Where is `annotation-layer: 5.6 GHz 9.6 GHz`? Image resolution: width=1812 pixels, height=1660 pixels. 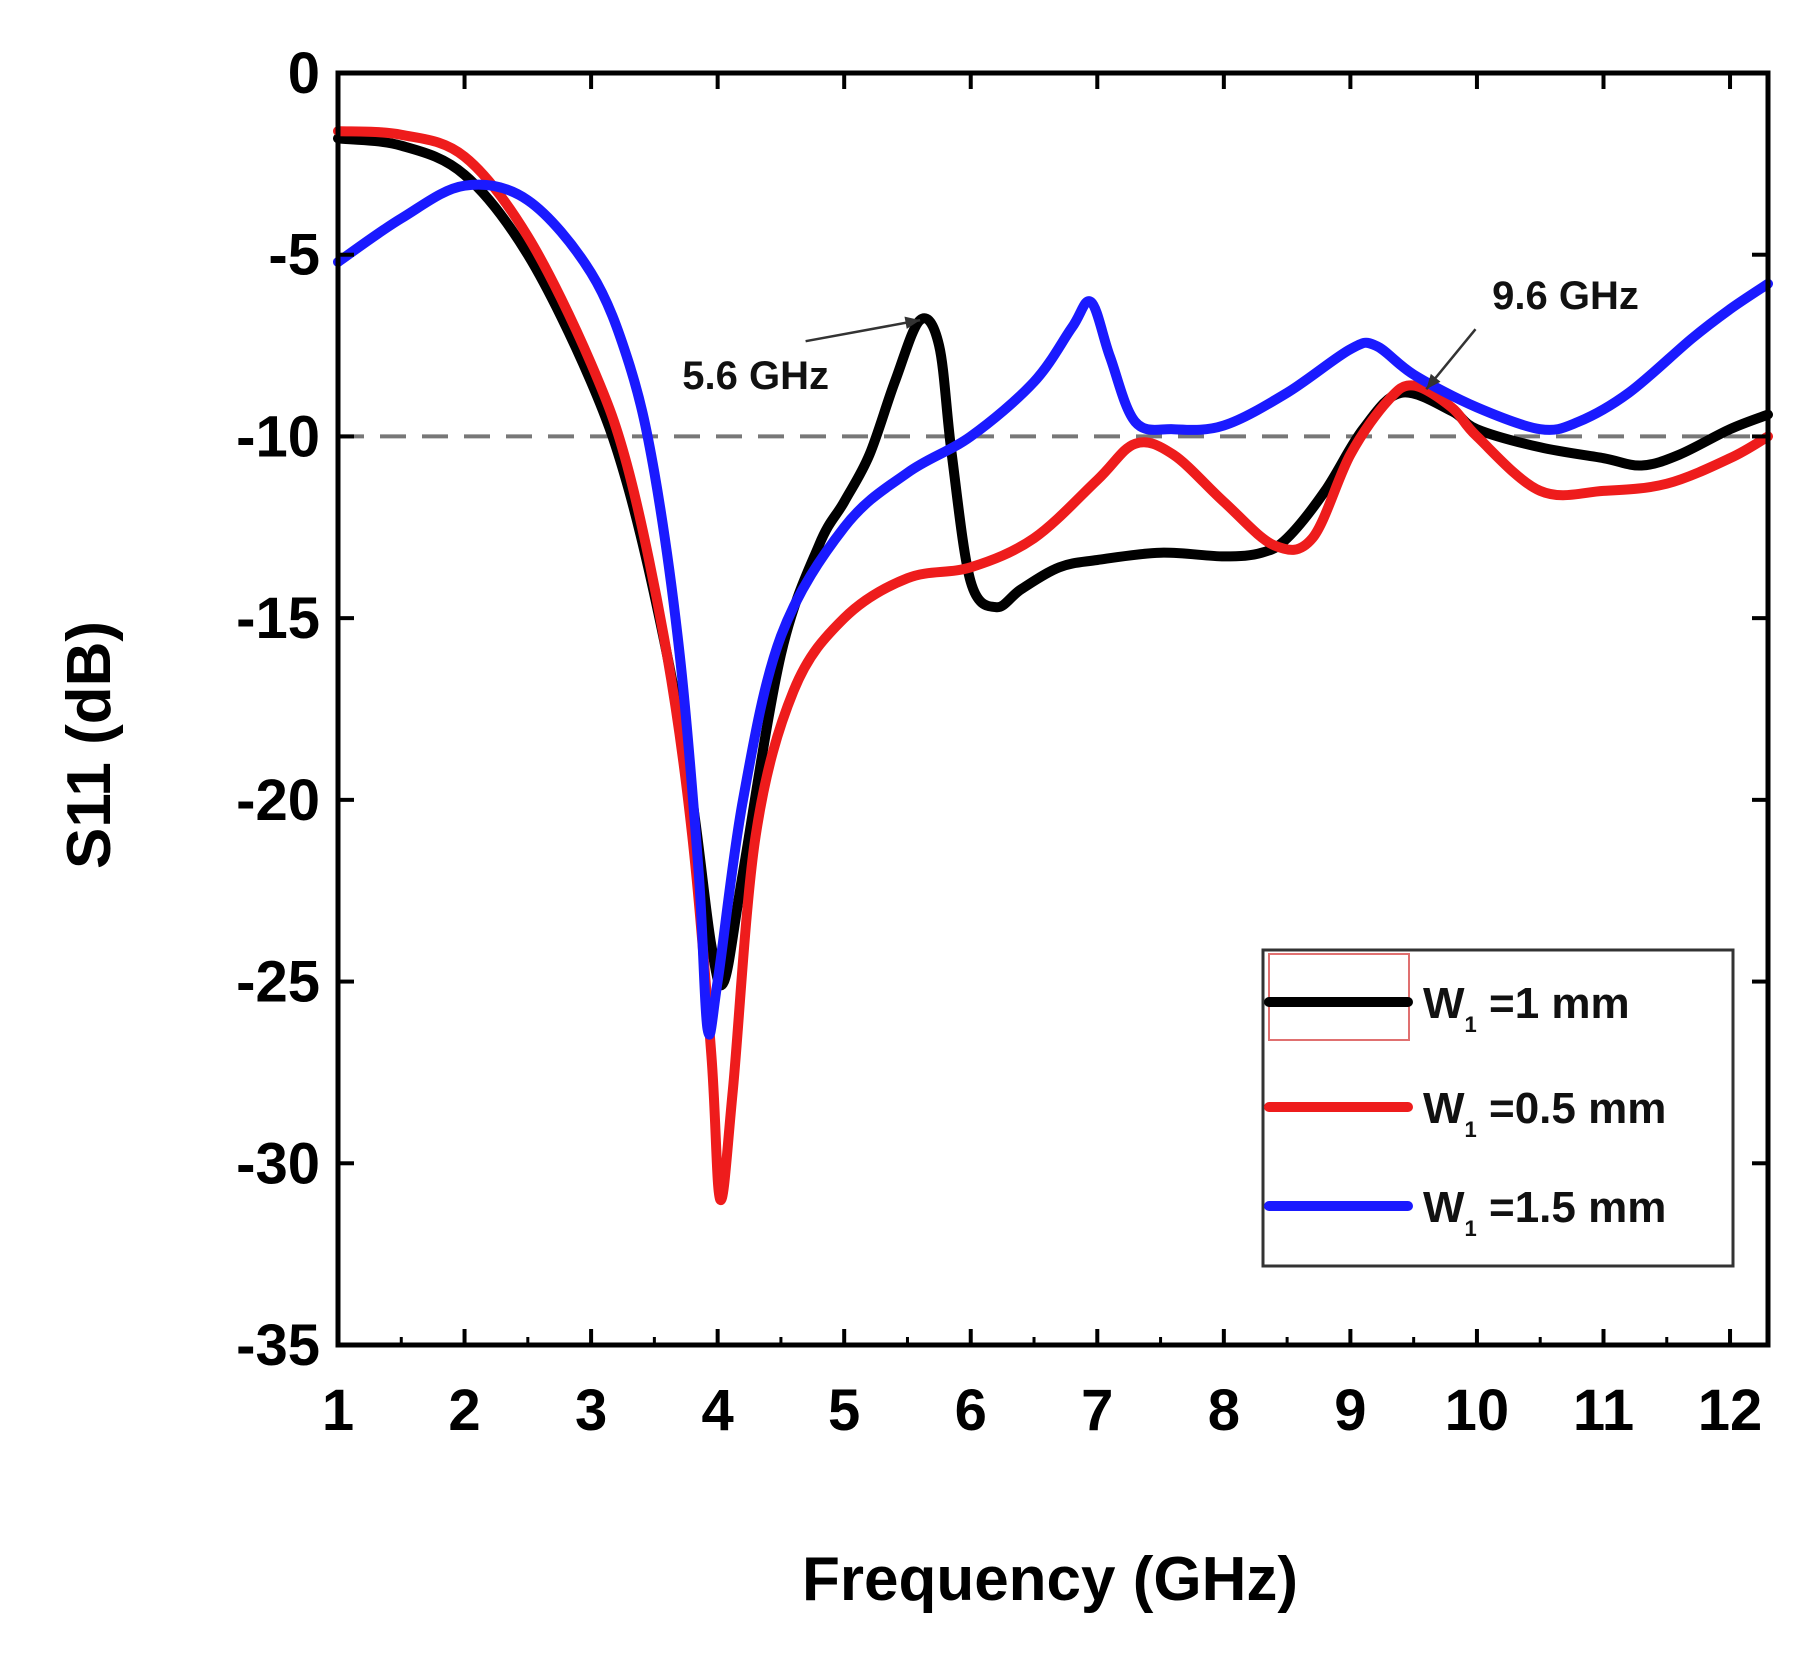 annotation-layer: 5.6 GHz 9.6 GHz is located at coordinates (1160, 336).